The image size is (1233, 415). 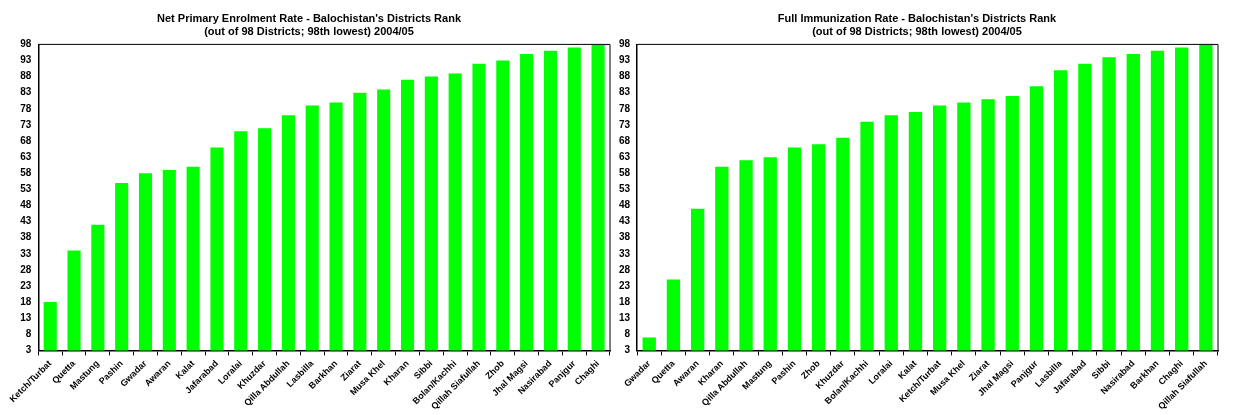 I want to click on chart-title: Full Immunization Rate - Balochistan's Districts Rank, so click(x=917, y=17).